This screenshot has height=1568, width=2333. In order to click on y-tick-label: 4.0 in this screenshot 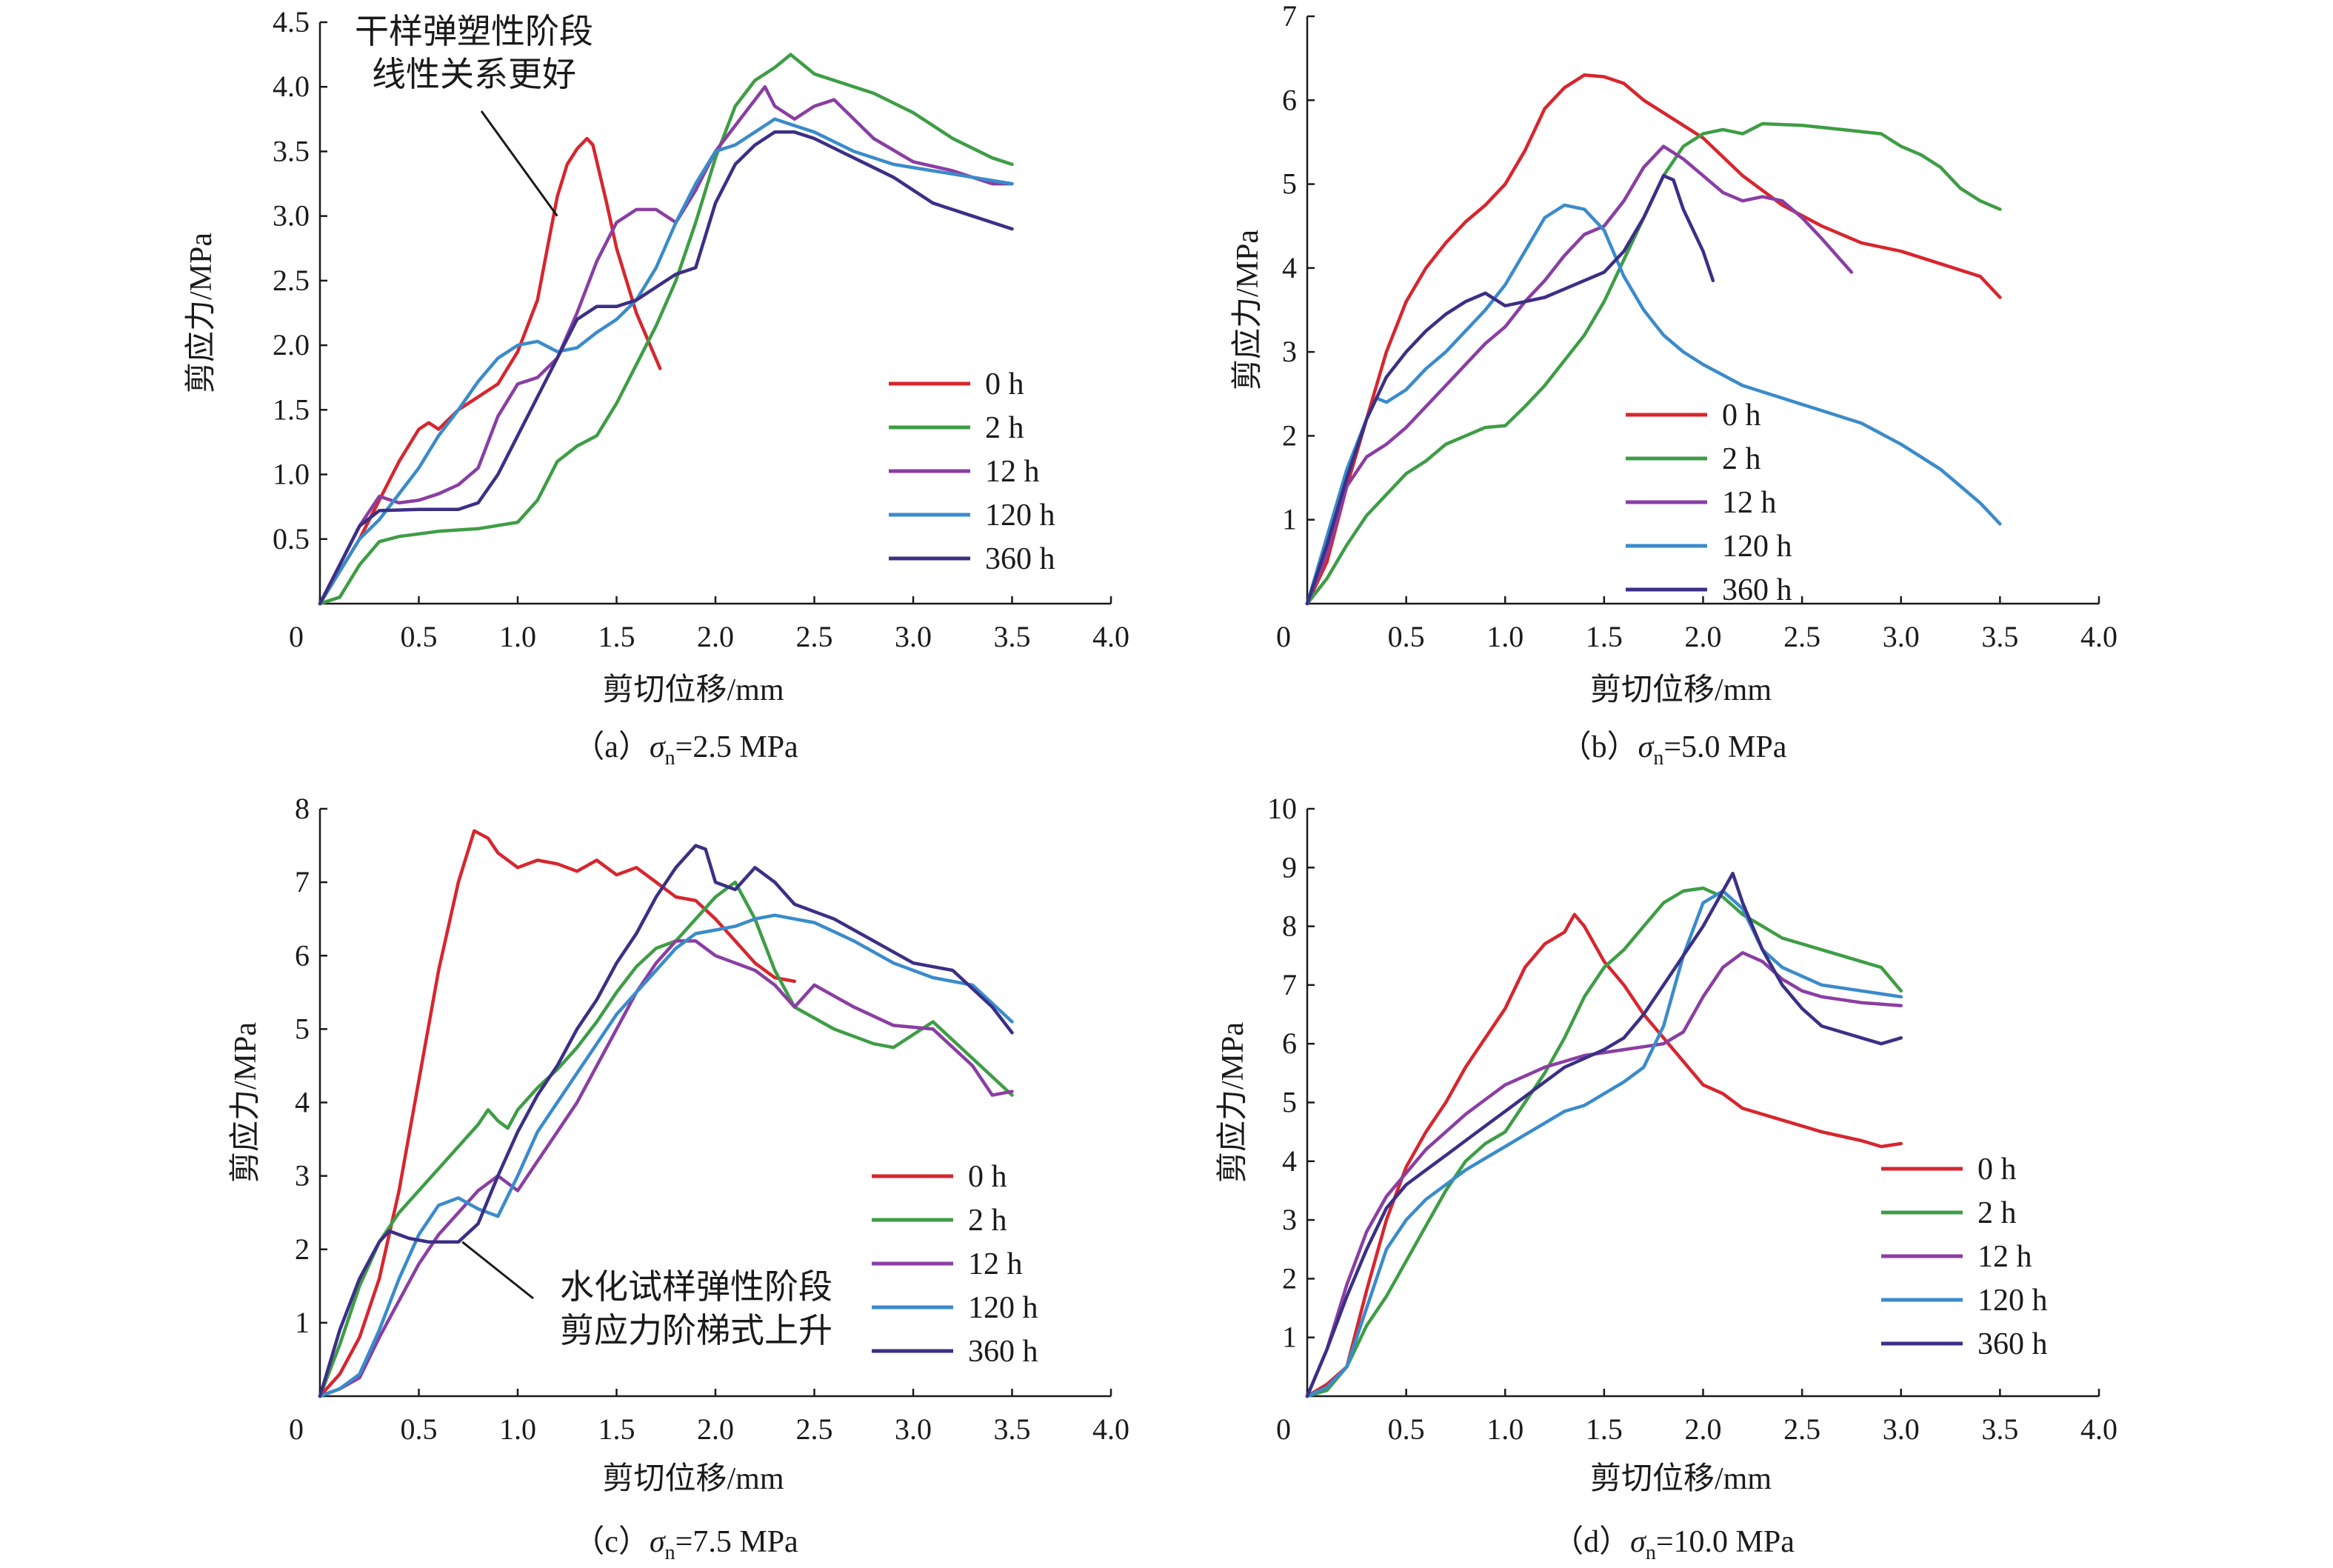, I will do `click(291, 87)`.